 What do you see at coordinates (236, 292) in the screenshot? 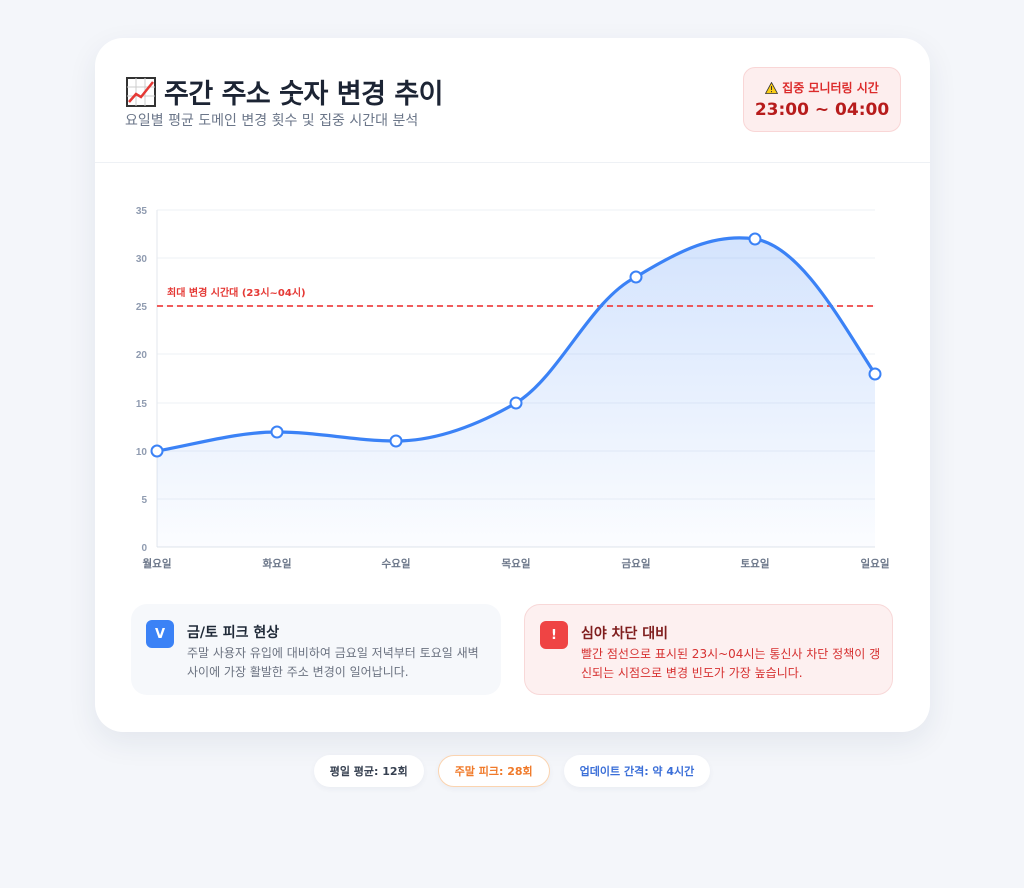
I see `threshold-label: 최대 변경 시간대 (23시~04시)` at bounding box center [236, 292].